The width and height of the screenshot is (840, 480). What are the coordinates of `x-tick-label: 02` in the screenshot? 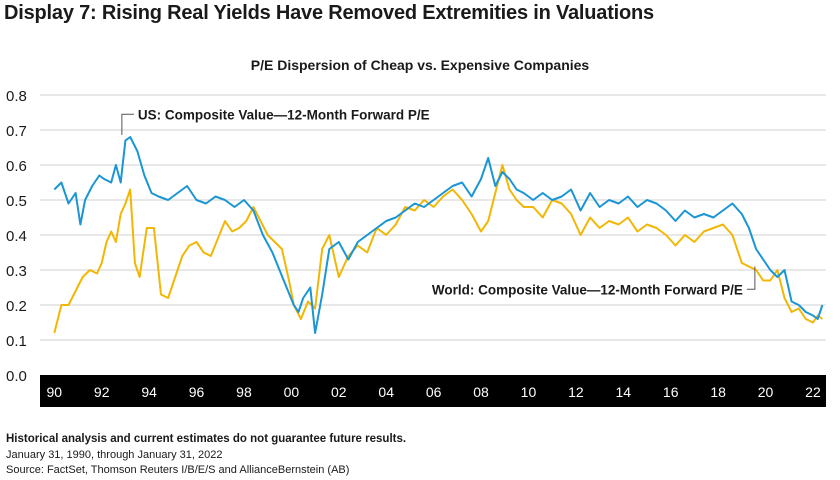 It's located at (339, 392).